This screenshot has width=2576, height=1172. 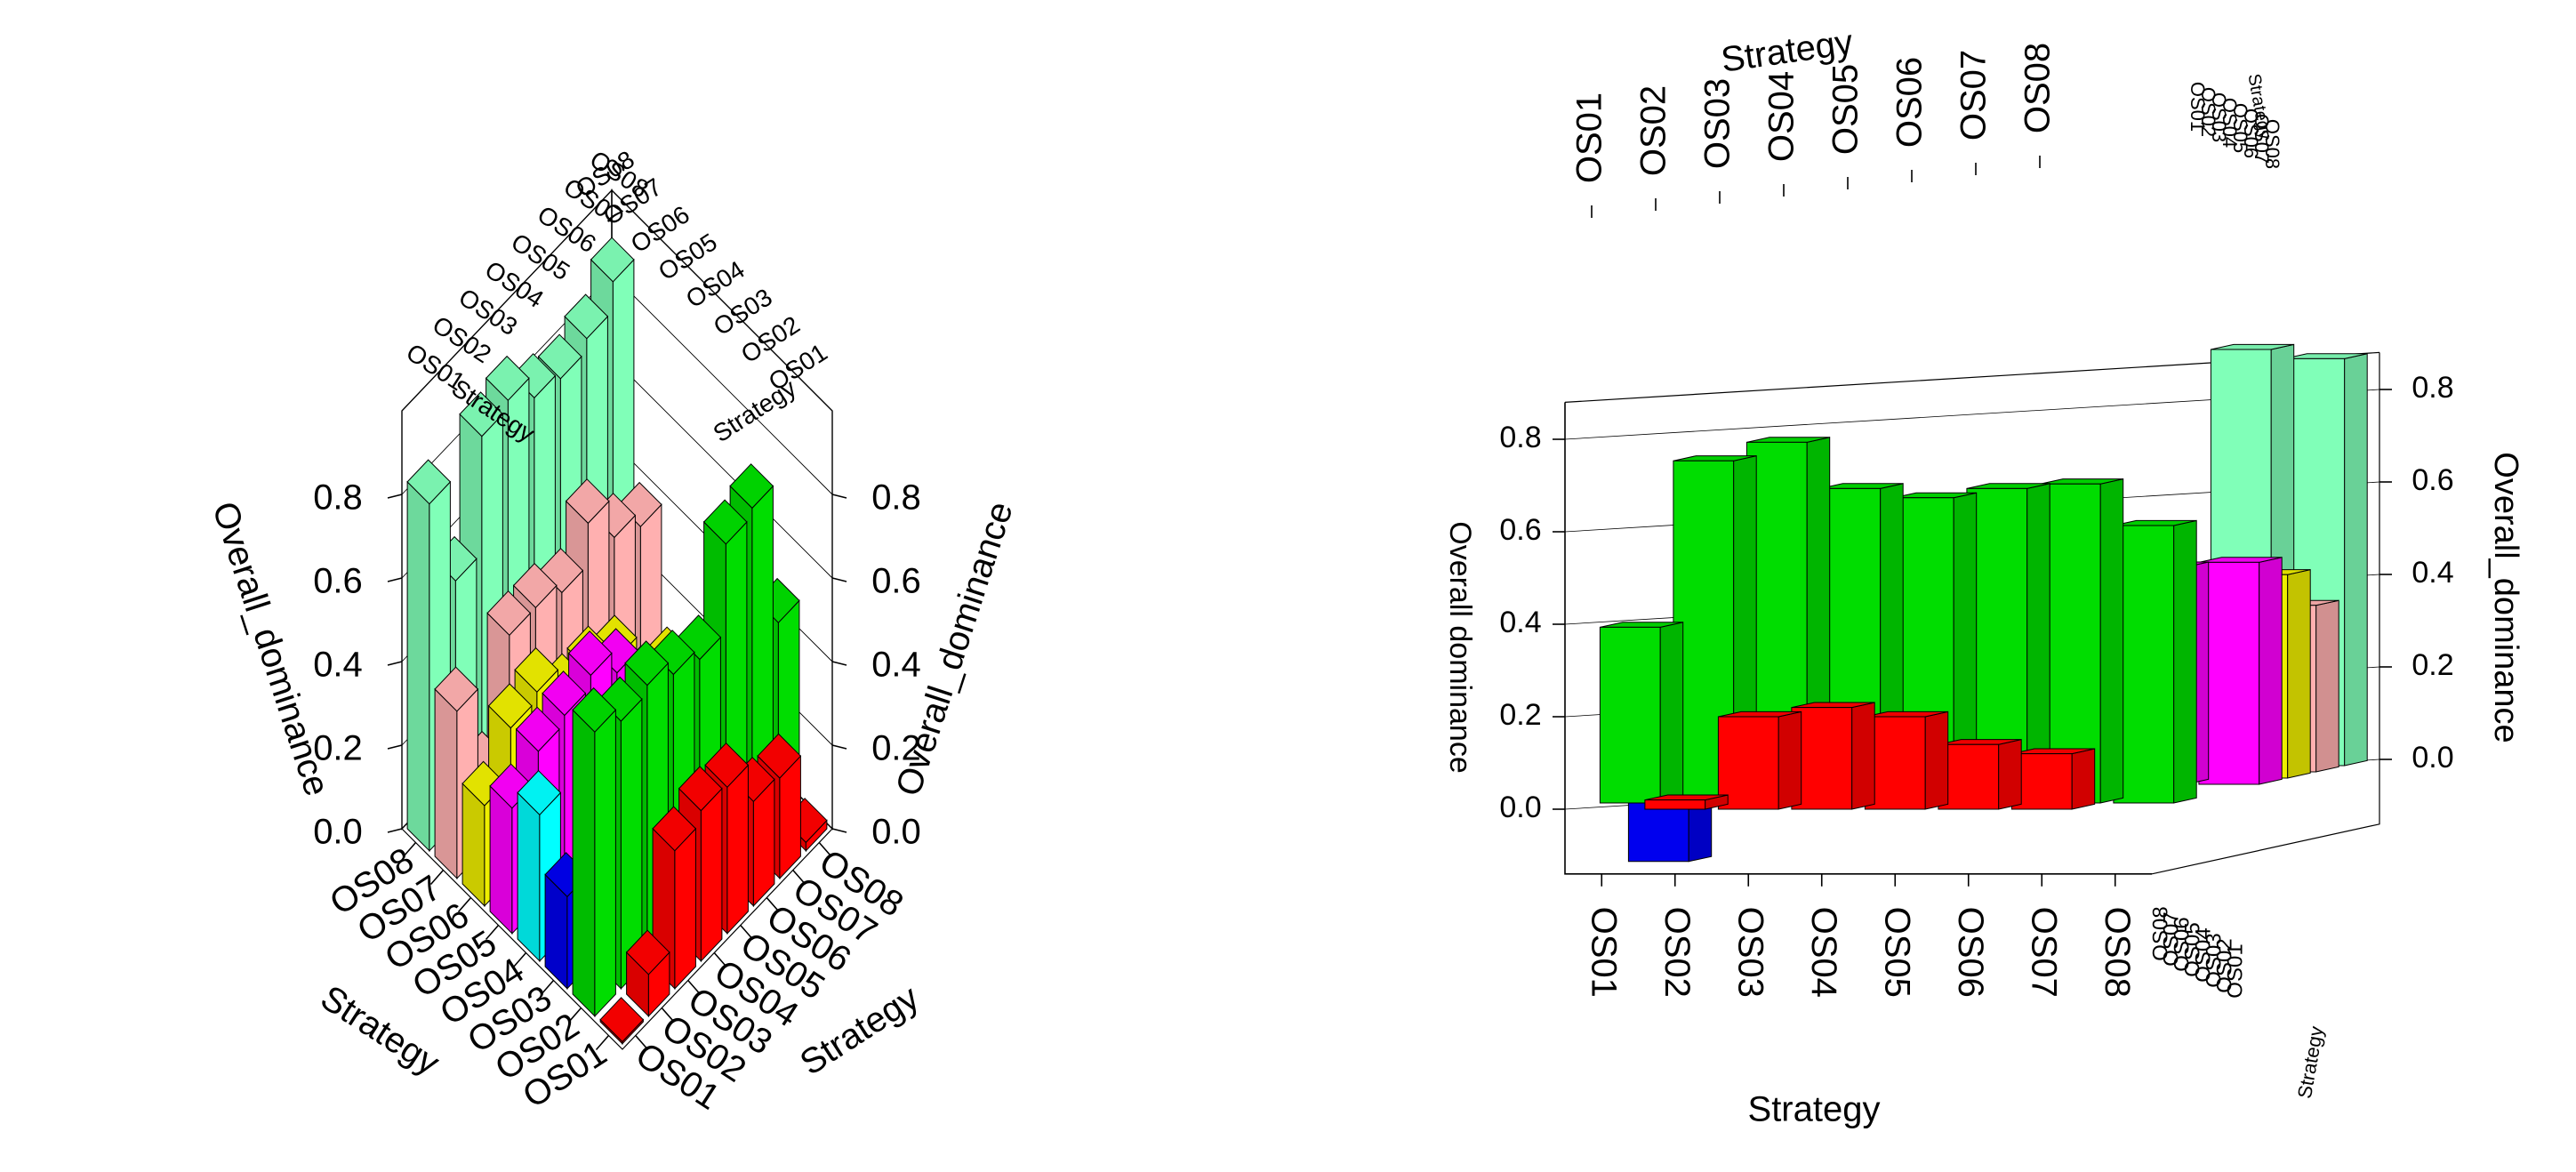 What do you see at coordinates (2505, 597) in the screenshot?
I see `z-axis-title-right: Overall_dominance` at bounding box center [2505, 597].